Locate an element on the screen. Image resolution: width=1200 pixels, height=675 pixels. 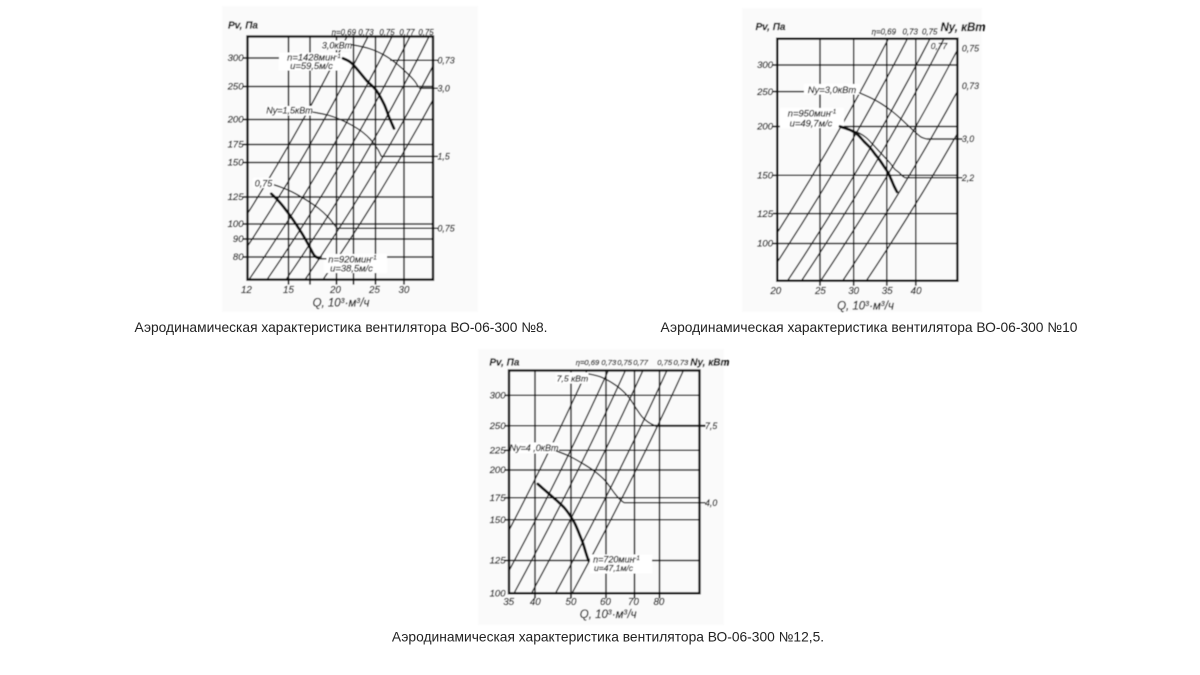
svg-text: n=1428мин-1 is located at coordinates (314, 57).